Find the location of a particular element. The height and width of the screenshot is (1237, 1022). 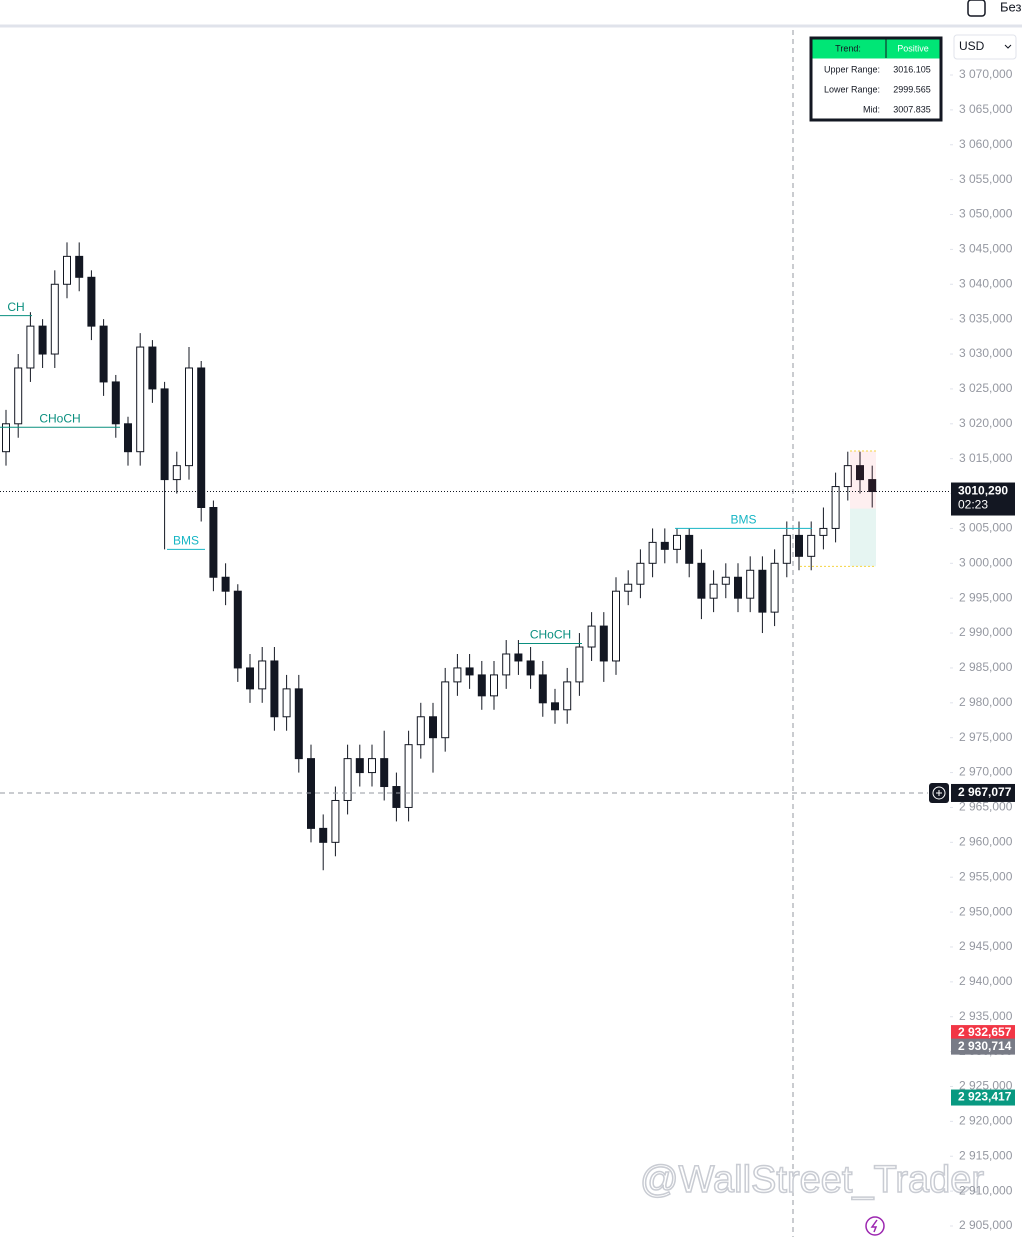

current-price-label: 3010,290 is located at coordinates (983, 491).